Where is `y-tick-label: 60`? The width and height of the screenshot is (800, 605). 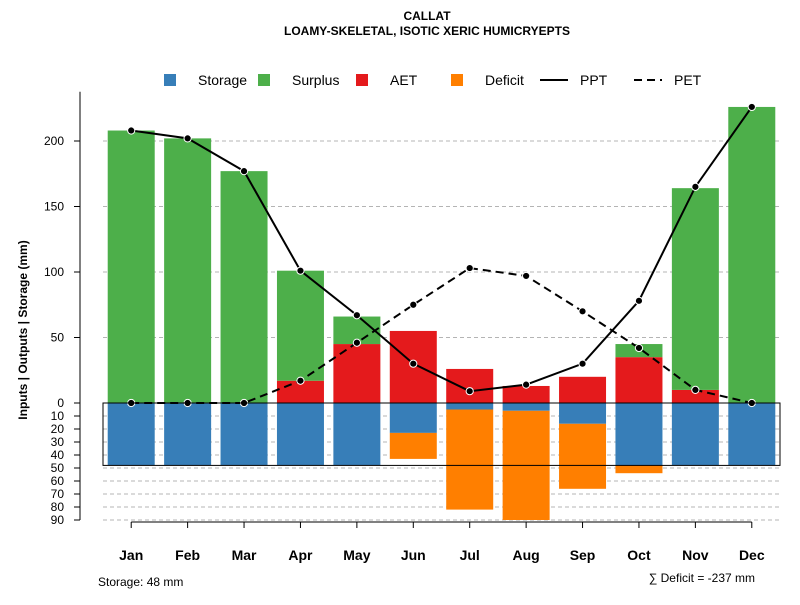 y-tick-label: 60 is located at coordinates (58, 481).